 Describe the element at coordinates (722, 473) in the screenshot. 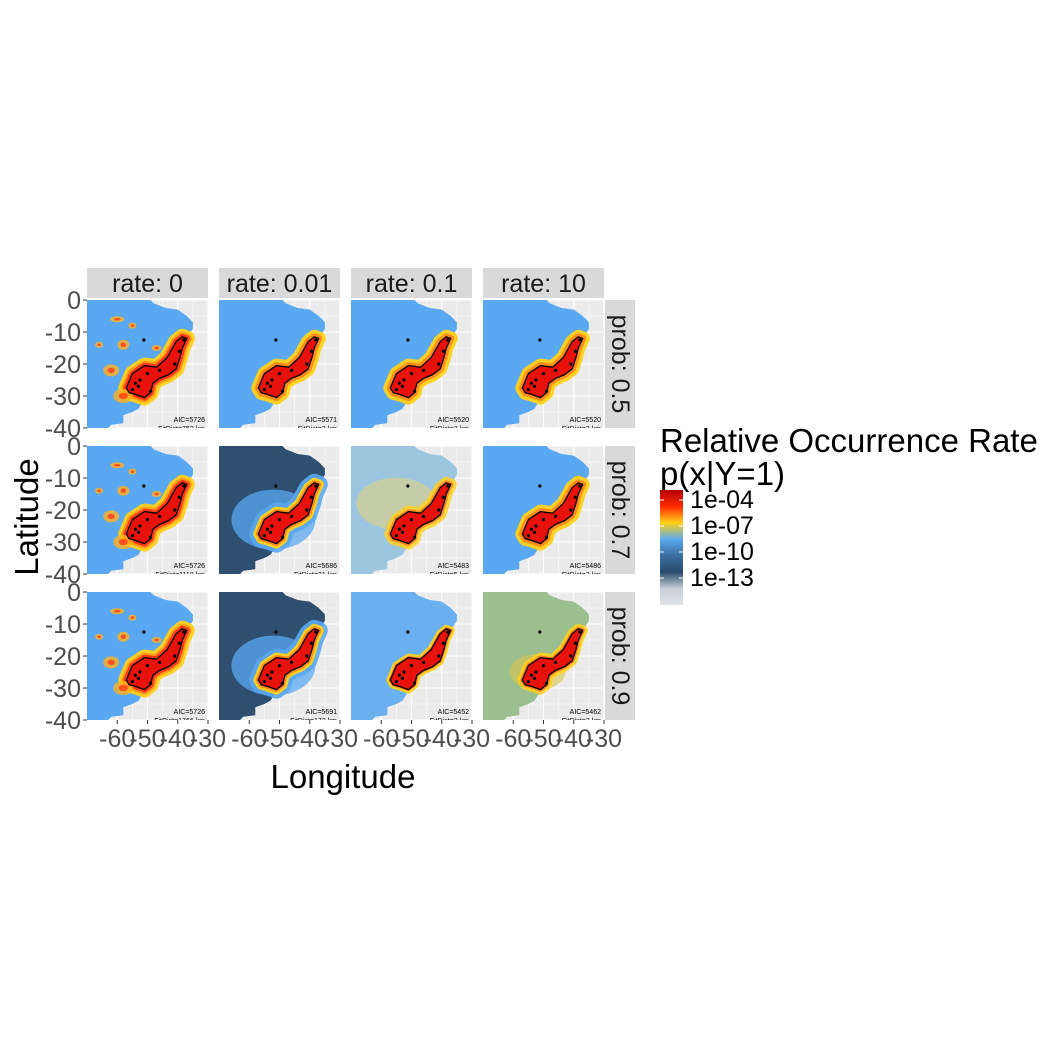

I see `legend-title-line2: p(x|Y=1)` at that location.